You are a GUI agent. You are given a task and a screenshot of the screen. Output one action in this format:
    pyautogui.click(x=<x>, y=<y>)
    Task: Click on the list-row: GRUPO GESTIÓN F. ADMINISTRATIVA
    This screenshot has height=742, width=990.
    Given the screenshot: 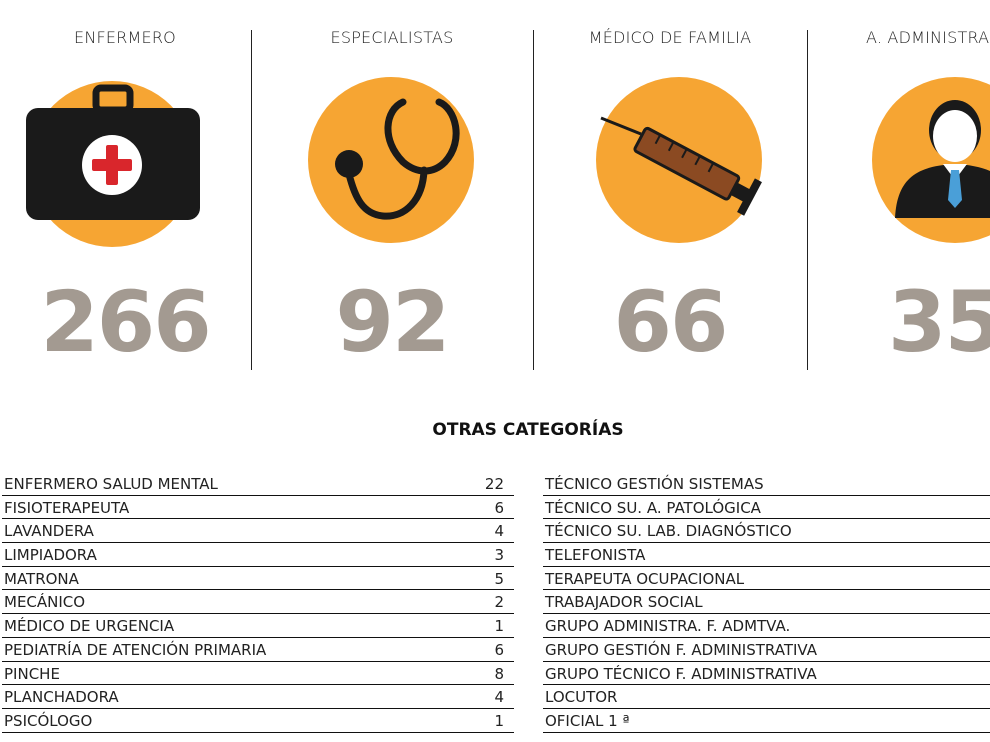 What is the action you would take?
    pyautogui.click(x=766, y=650)
    